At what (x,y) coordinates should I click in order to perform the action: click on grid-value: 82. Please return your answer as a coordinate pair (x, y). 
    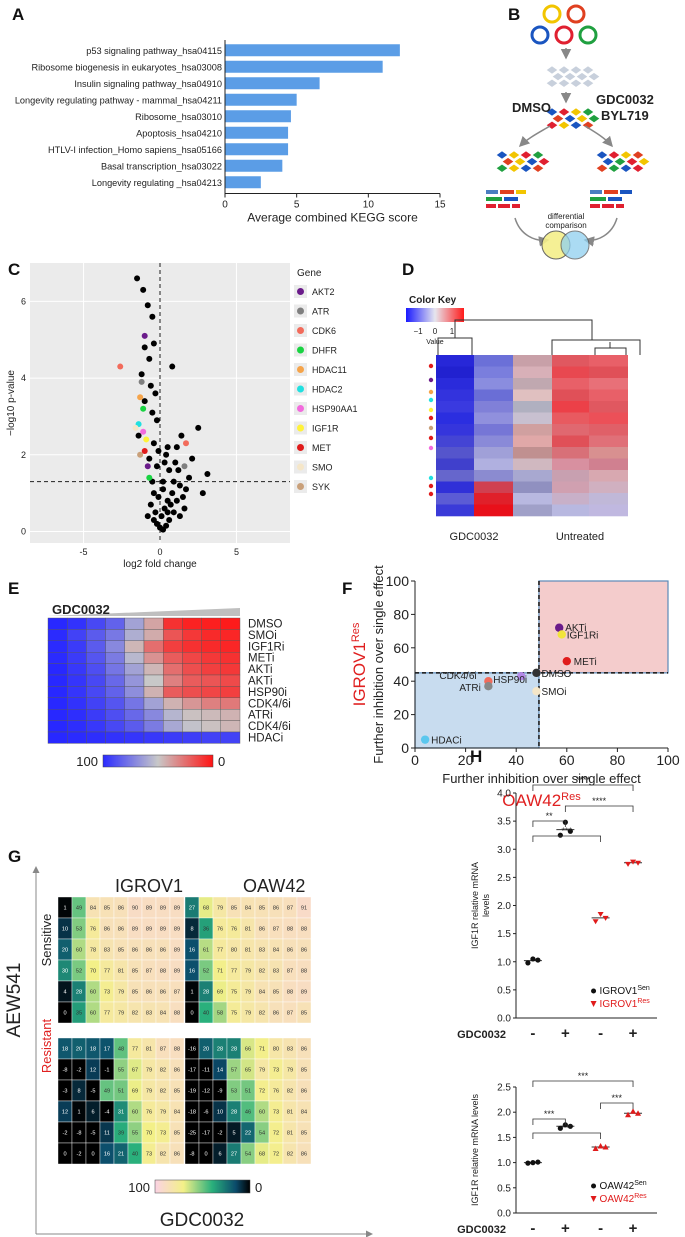
    Looking at the image, I should click on (163, 1071).